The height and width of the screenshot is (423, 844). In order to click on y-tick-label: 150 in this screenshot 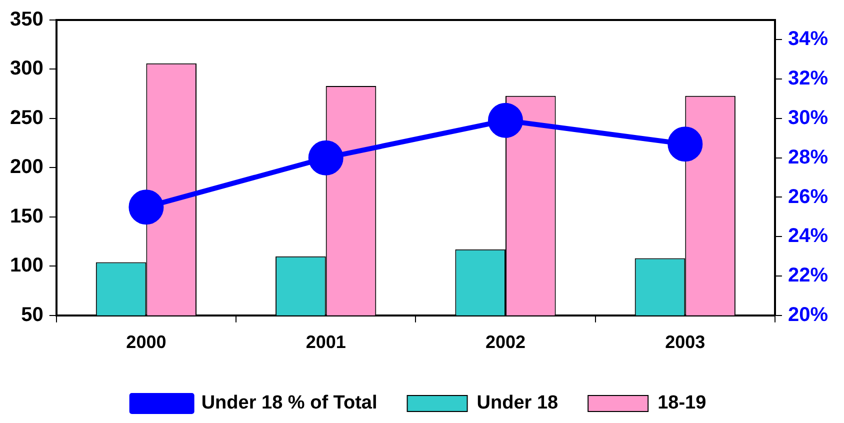, I will do `click(27, 216)`.